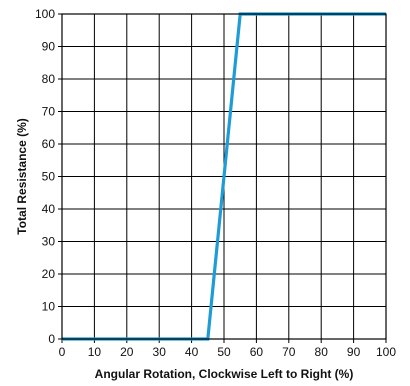 Image resolution: width=410 pixels, height=386 pixels. Describe the element at coordinates (51, 339) in the screenshot. I see `y-tick-label-0: 0` at that location.